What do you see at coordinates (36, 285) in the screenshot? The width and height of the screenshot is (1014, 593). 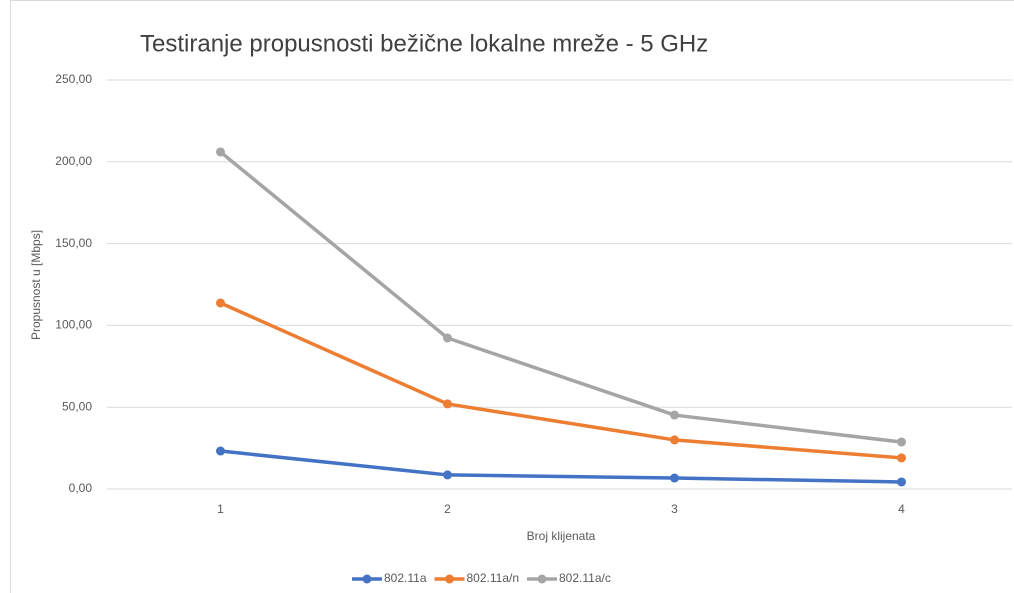 I see `y-axis-label: Propusnost u [Mbps]` at bounding box center [36, 285].